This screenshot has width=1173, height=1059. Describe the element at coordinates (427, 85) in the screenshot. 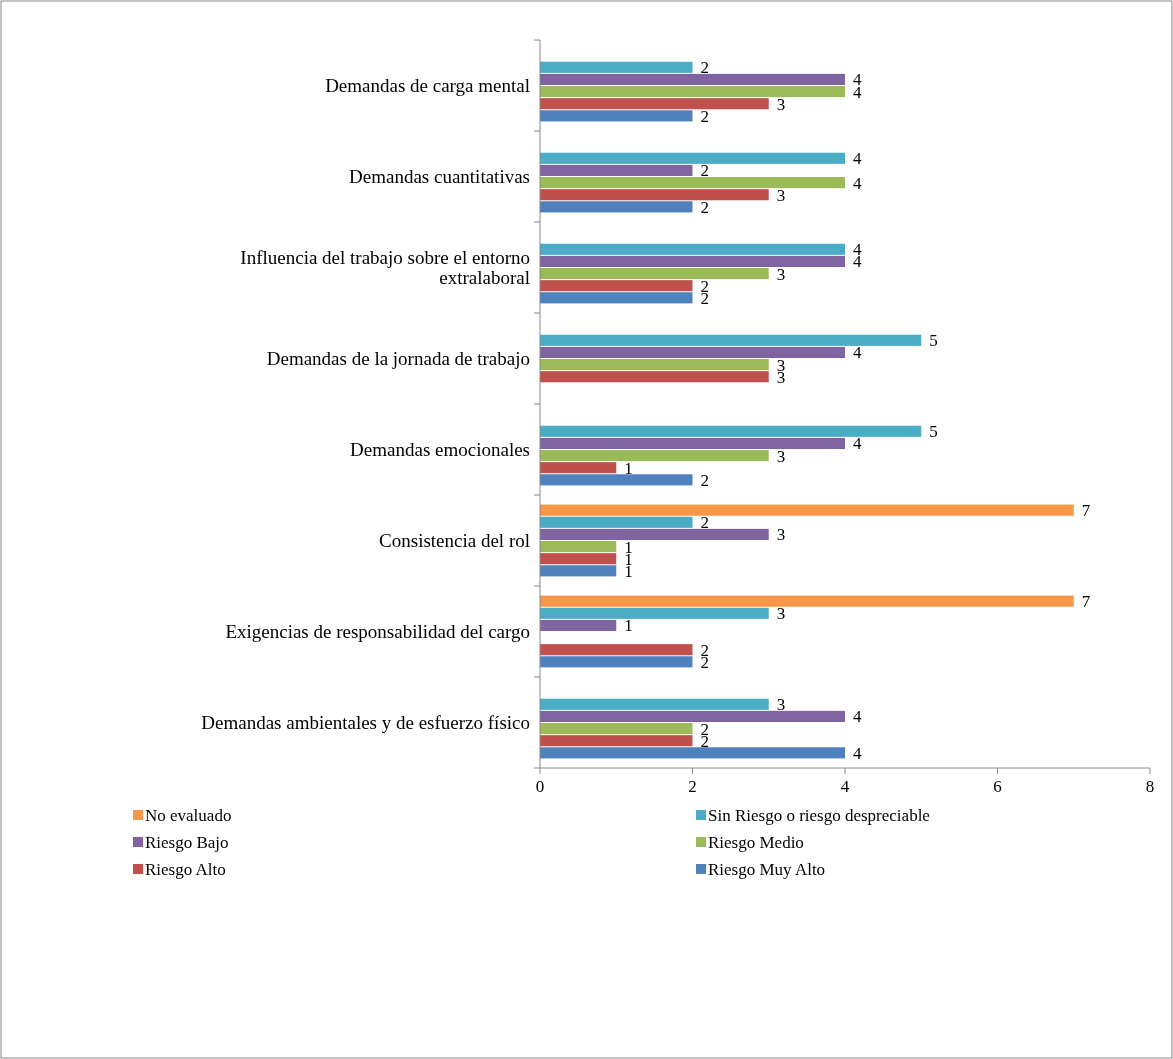

I see `y-tick-label: Demandas de carga mental` at that location.